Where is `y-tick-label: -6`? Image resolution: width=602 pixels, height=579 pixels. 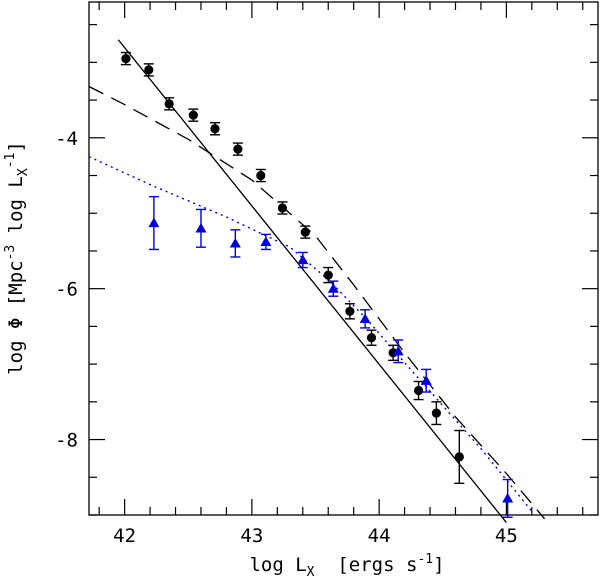 y-tick-label: -6 is located at coordinates (66, 290).